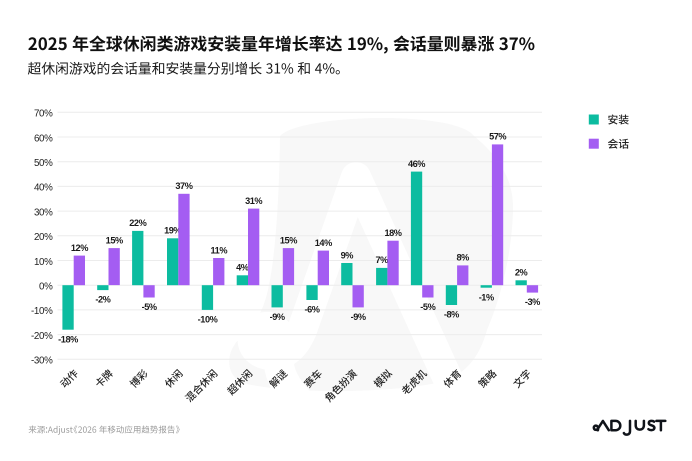  I want to click on svg-text: 14%, so click(323, 243).